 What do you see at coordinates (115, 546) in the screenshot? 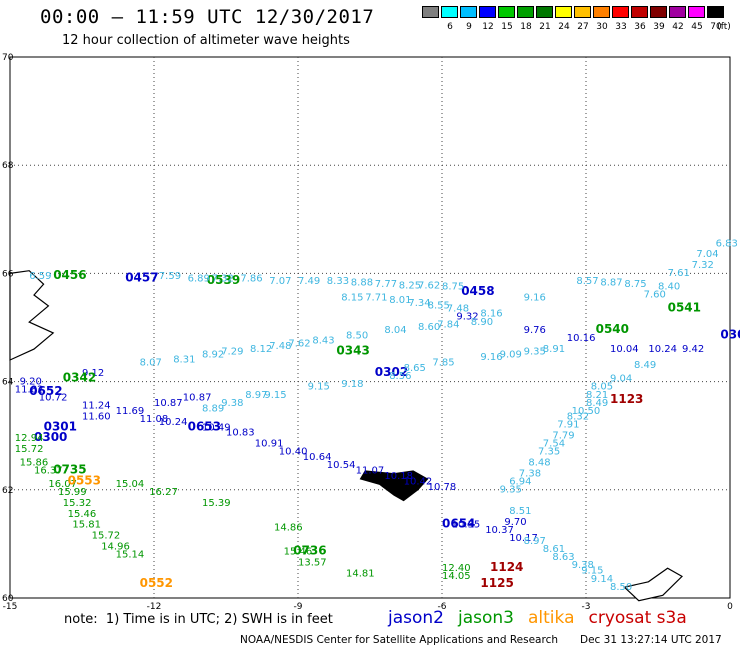
I see `wave-height-value: 14.96` at bounding box center [115, 546].